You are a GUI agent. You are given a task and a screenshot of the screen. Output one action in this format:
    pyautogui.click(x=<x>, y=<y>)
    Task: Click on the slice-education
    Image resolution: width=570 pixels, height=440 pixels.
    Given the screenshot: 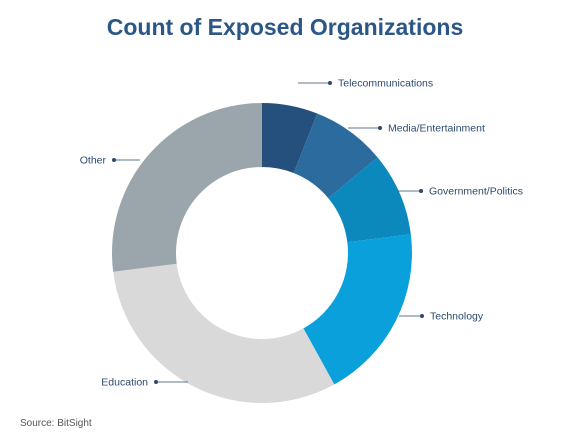 What is the action you would take?
    pyautogui.click(x=224, y=333)
    